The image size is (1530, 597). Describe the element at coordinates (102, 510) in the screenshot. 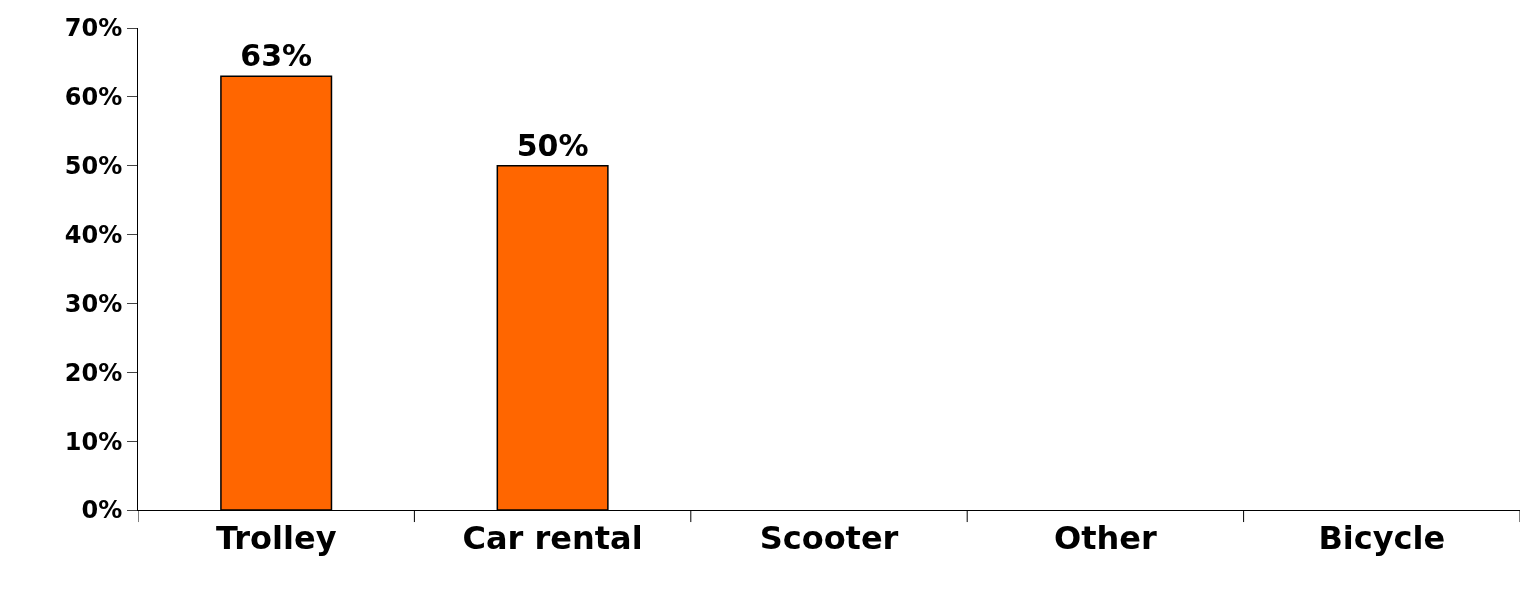

I see `y-tick-label: 0%` at that location.